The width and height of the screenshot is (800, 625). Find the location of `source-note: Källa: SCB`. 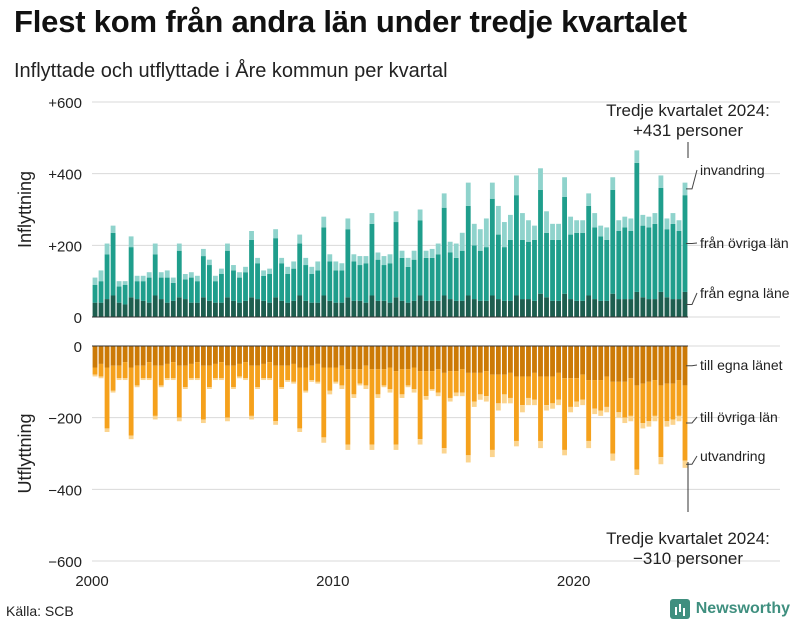

source-note: Källa: SCB is located at coordinates (40, 611).